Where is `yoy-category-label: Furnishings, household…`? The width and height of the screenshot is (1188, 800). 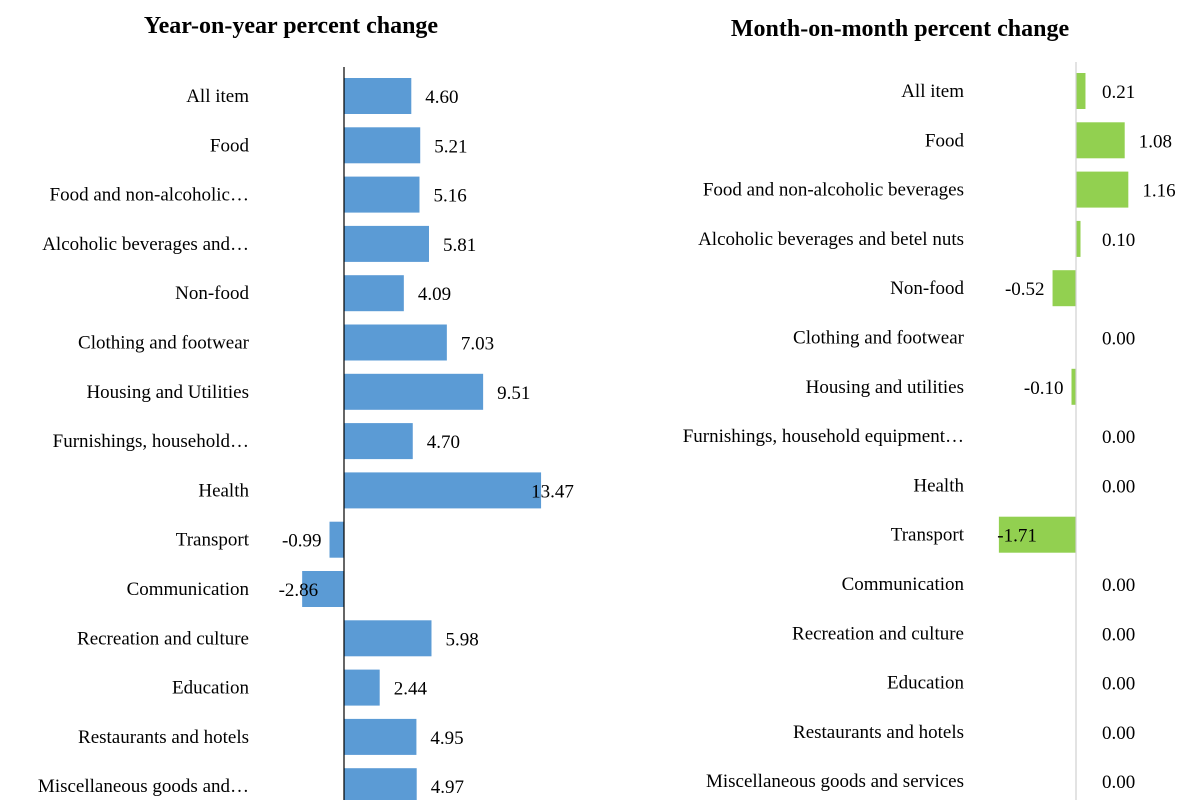
yoy-category-label: Furnishings, household… is located at coordinates (151, 441).